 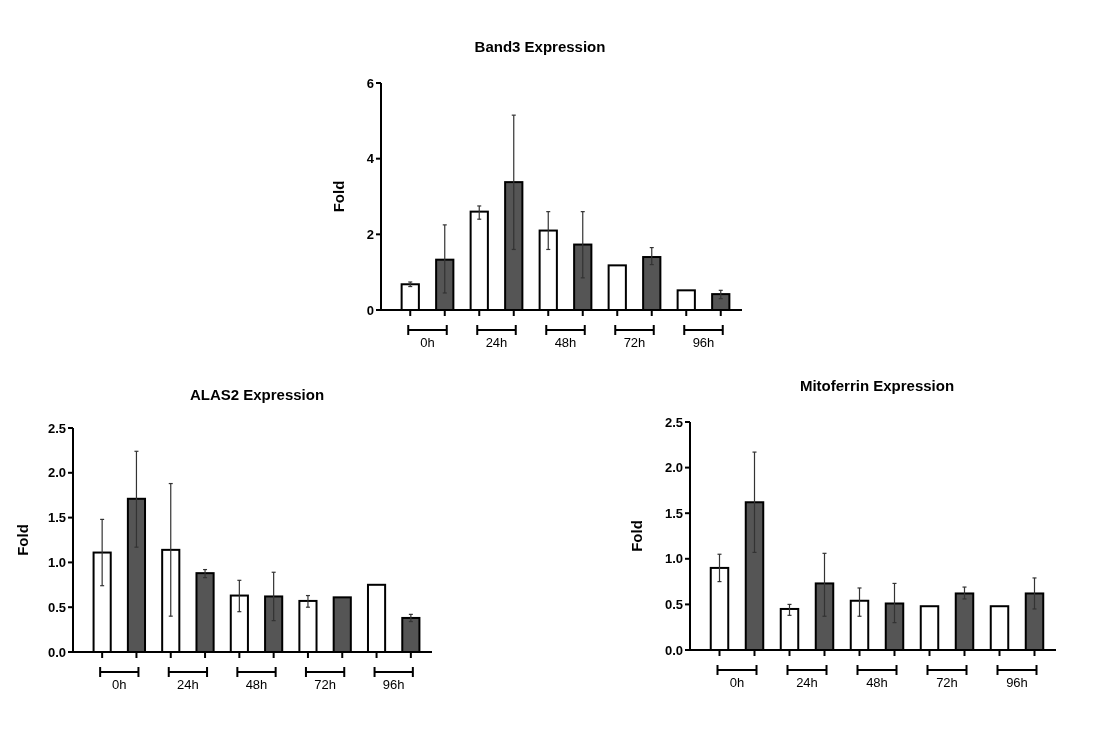 I want to click on chart-title: Mitoferrin Expression, so click(x=877, y=385).